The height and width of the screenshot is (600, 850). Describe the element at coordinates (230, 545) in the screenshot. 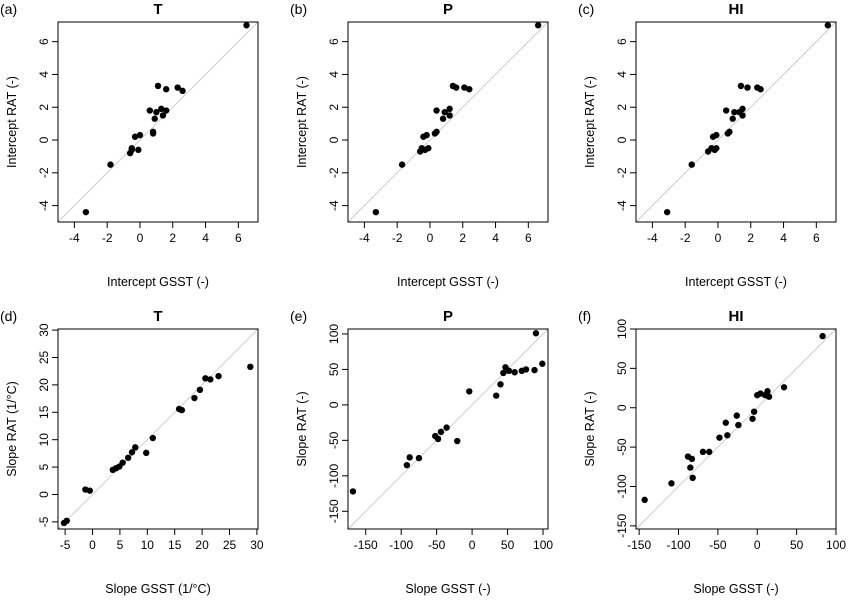

I see `x-tick-label: 25` at that location.